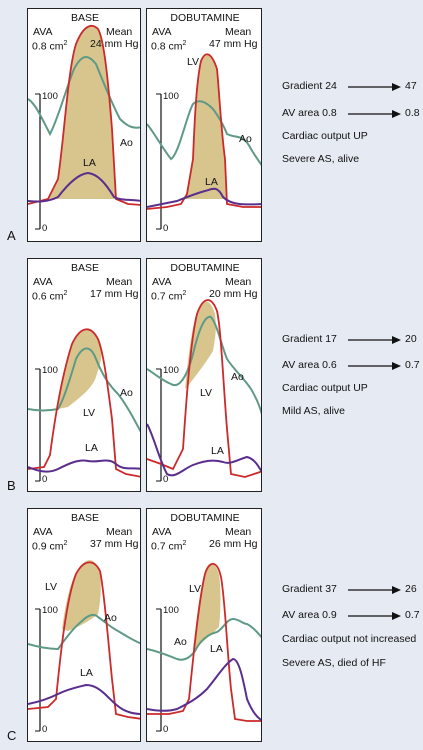 The image size is (423, 750). I want to click on gradient-to: 20, so click(411, 339).